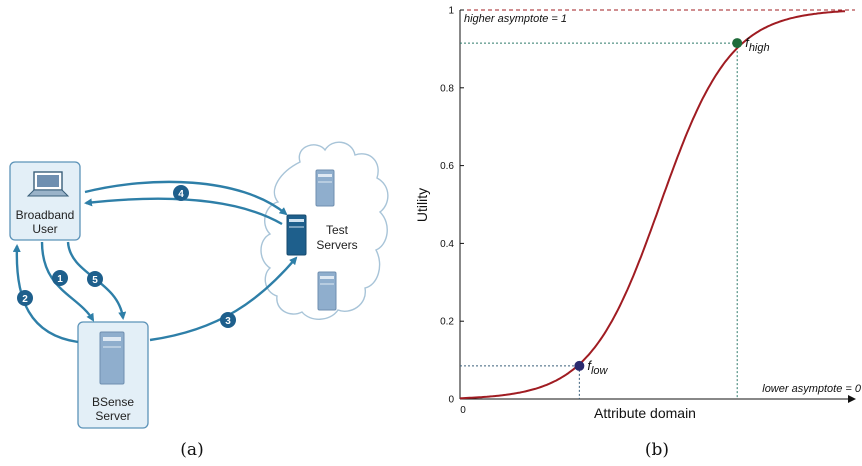 This screenshot has width=862, height=466. I want to click on f-high-point, so click(737, 43).